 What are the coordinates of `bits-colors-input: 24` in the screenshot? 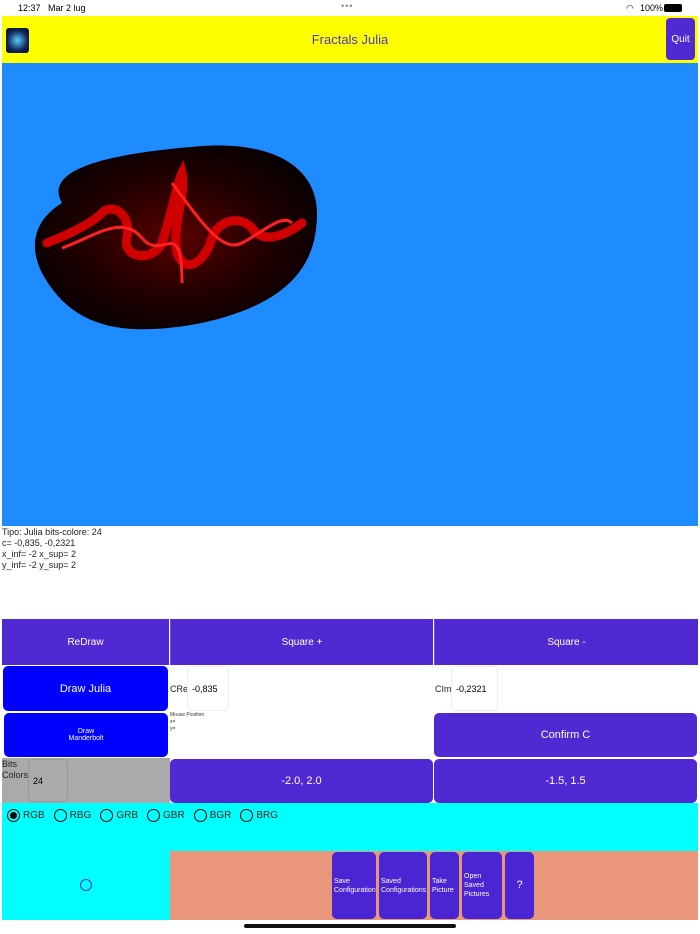 It's located at (48, 780).